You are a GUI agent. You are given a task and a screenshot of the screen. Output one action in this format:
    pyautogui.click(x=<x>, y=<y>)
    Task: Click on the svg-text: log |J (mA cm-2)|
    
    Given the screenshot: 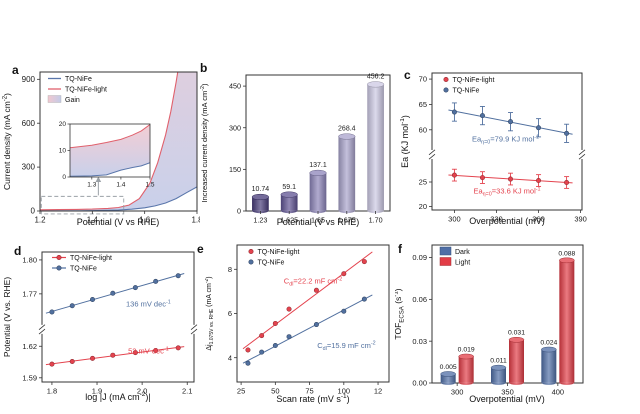 What is the action you would take?
    pyautogui.click(x=117, y=396)
    